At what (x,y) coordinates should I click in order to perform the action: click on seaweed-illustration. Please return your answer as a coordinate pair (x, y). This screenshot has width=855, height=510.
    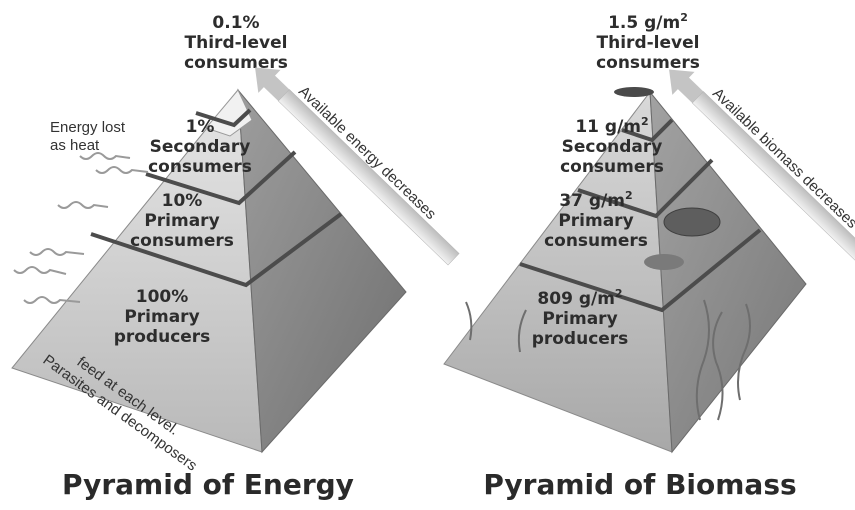
    Looking at the image, I should click on (608, 360).